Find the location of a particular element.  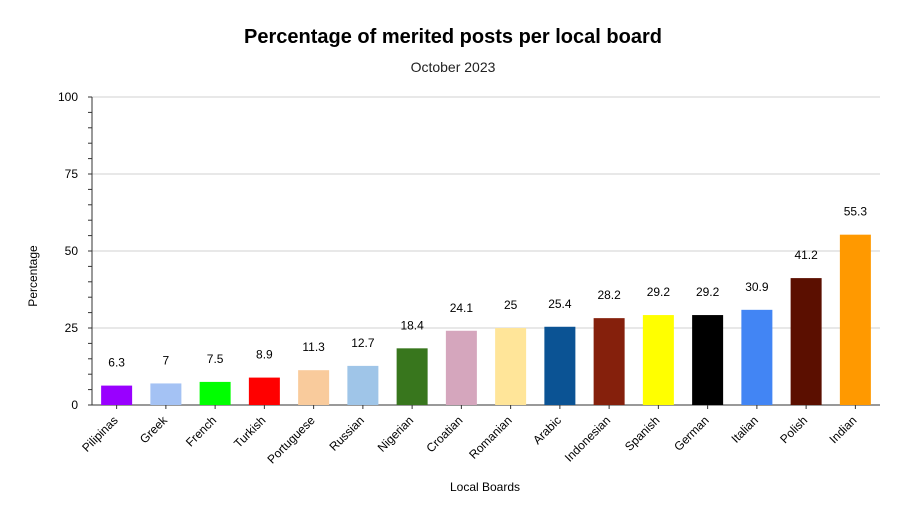

data-label: 11.3 is located at coordinates (313, 347).